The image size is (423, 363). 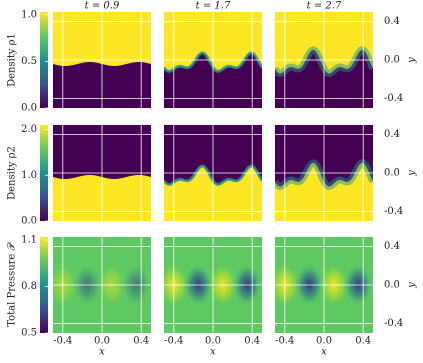 I want to click on row-label: Density ρ1, so click(x=12, y=60).